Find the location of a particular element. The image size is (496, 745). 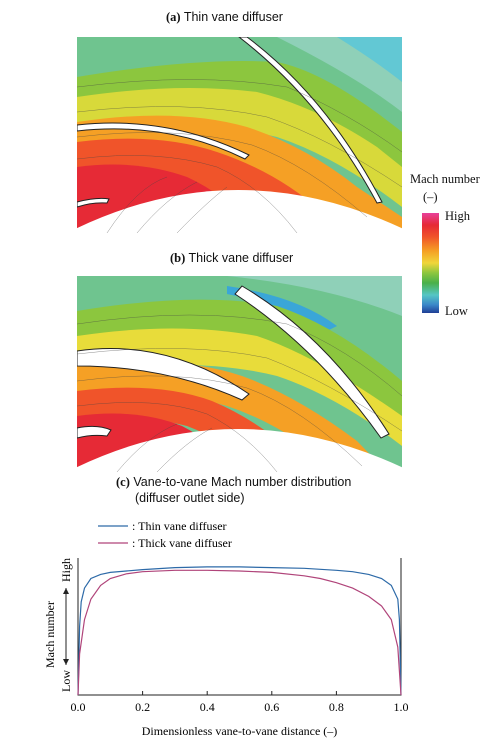

legend-low-label: Low is located at coordinates (456, 311).